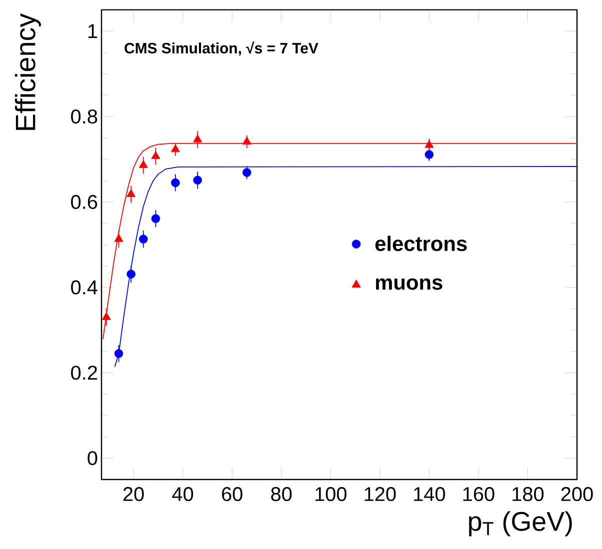 This screenshot has width=602, height=549. What do you see at coordinates (84, 117) in the screenshot?
I see `y-tick-label: 0.8` at bounding box center [84, 117].